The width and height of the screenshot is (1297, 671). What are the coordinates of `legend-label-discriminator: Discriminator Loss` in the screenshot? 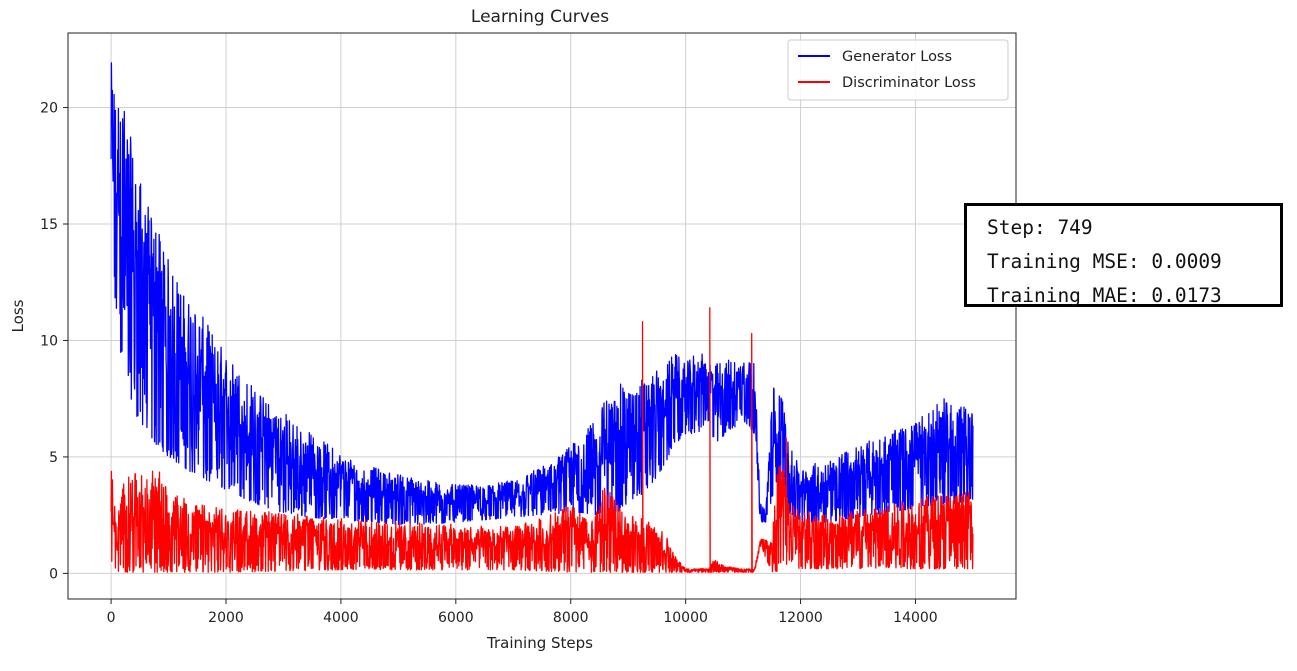 It's located at (909, 83).